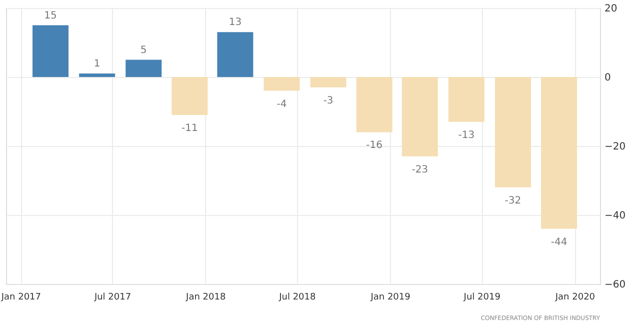 The height and width of the screenshot is (328, 633). Describe the element at coordinates (615, 285) in the screenshot. I see `y-tick-label: −60` at that location.